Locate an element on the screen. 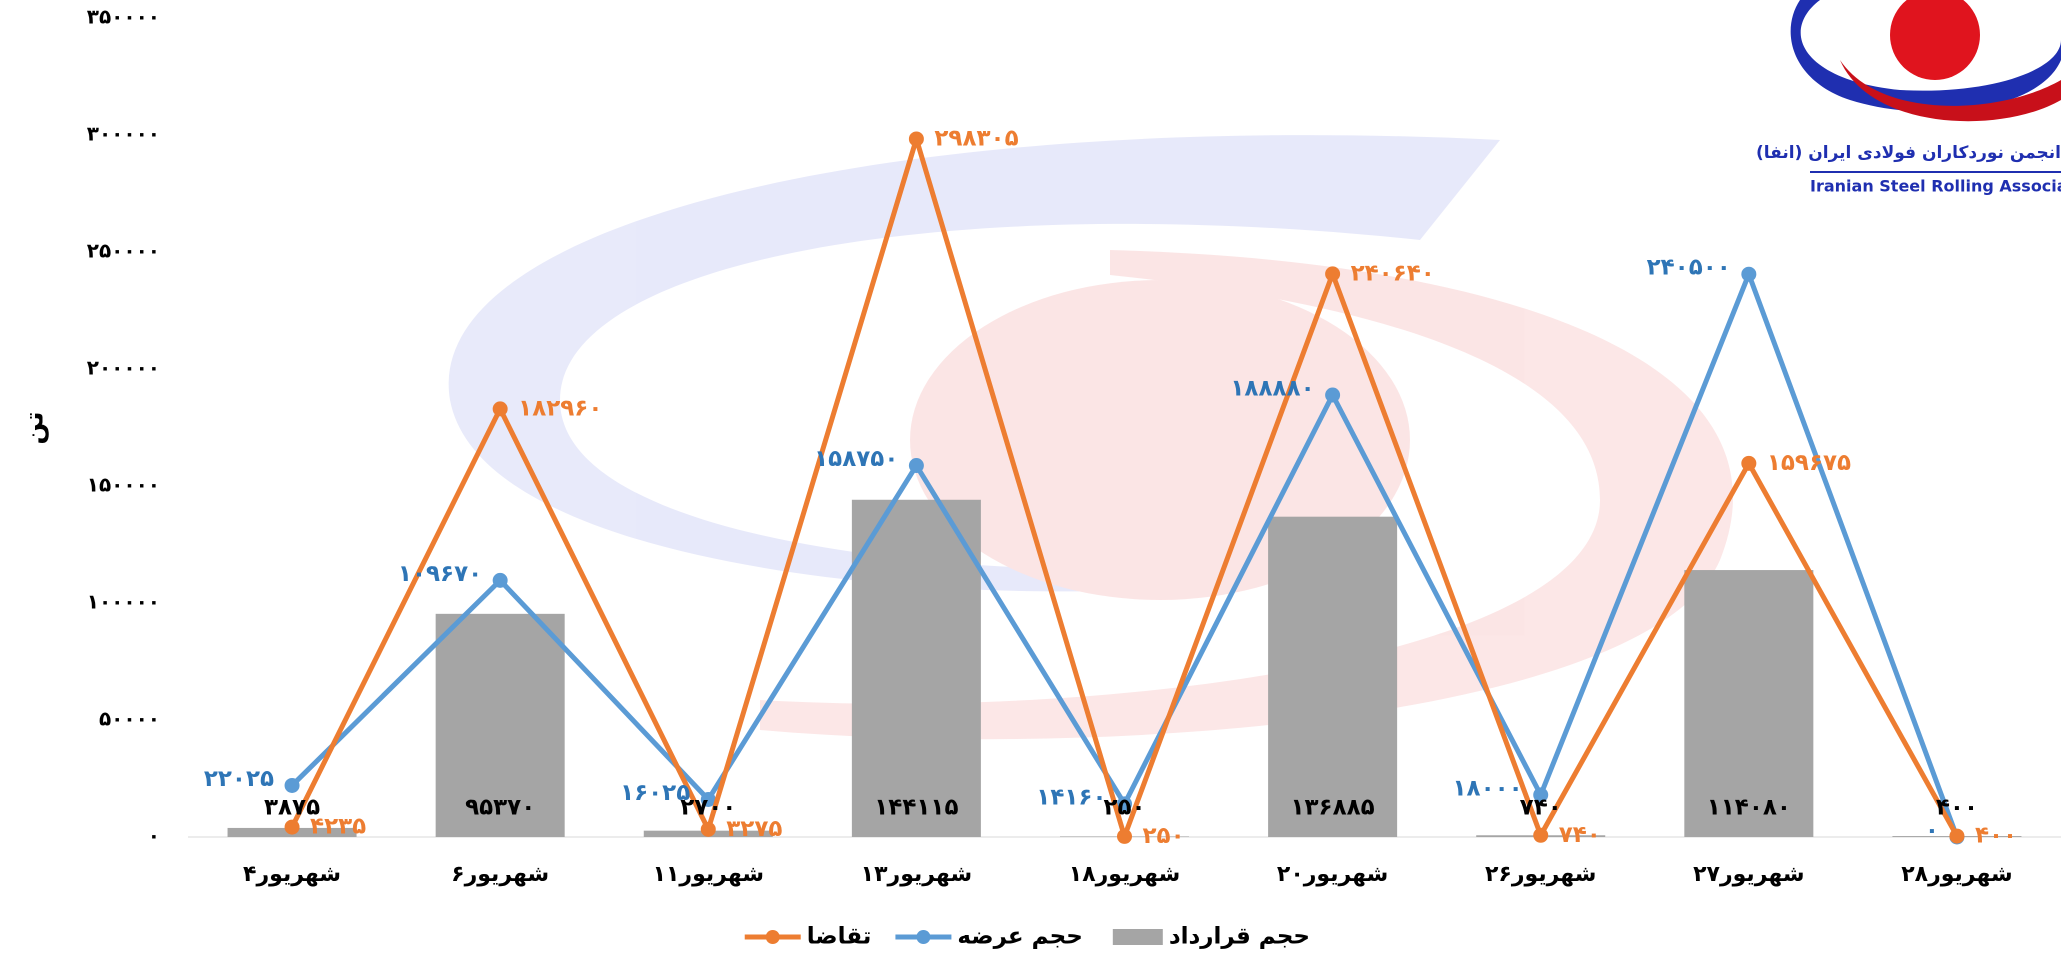 The height and width of the screenshot is (957, 2061). data-label: ۲۷۰۰ is located at coordinates (708, 808).